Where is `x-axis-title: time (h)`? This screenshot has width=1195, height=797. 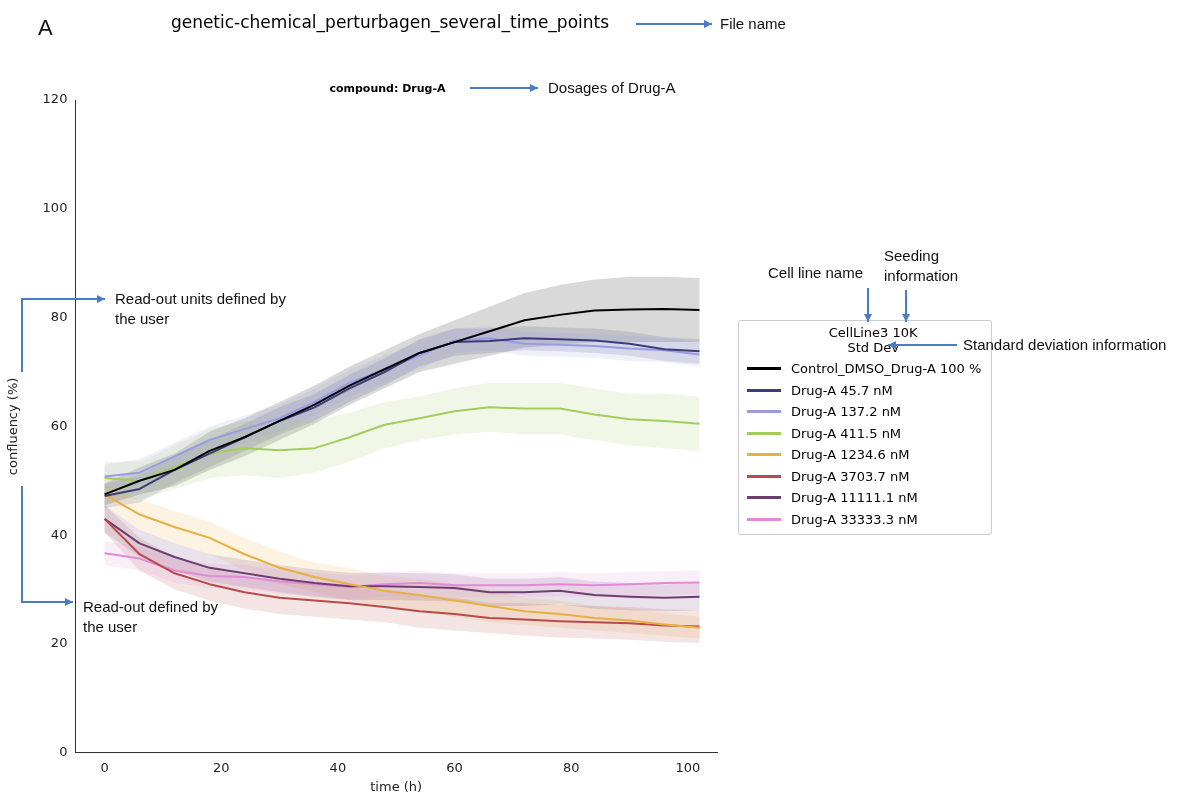
x-axis-title: time (h) is located at coordinates (396, 786).